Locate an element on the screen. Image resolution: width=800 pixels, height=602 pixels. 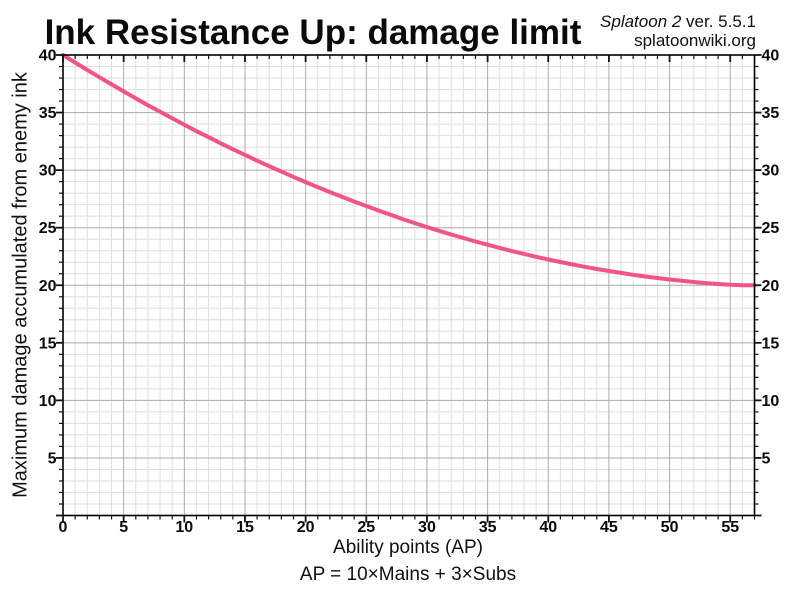
x-tick-label: 25 is located at coordinates (366, 527).